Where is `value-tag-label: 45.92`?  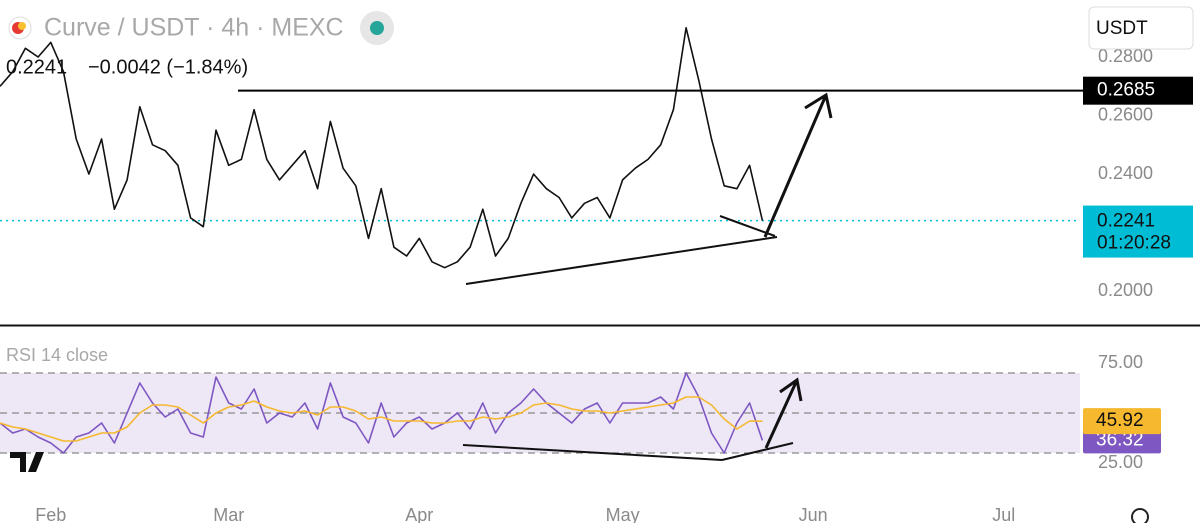
value-tag-label: 45.92 is located at coordinates (1120, 420).